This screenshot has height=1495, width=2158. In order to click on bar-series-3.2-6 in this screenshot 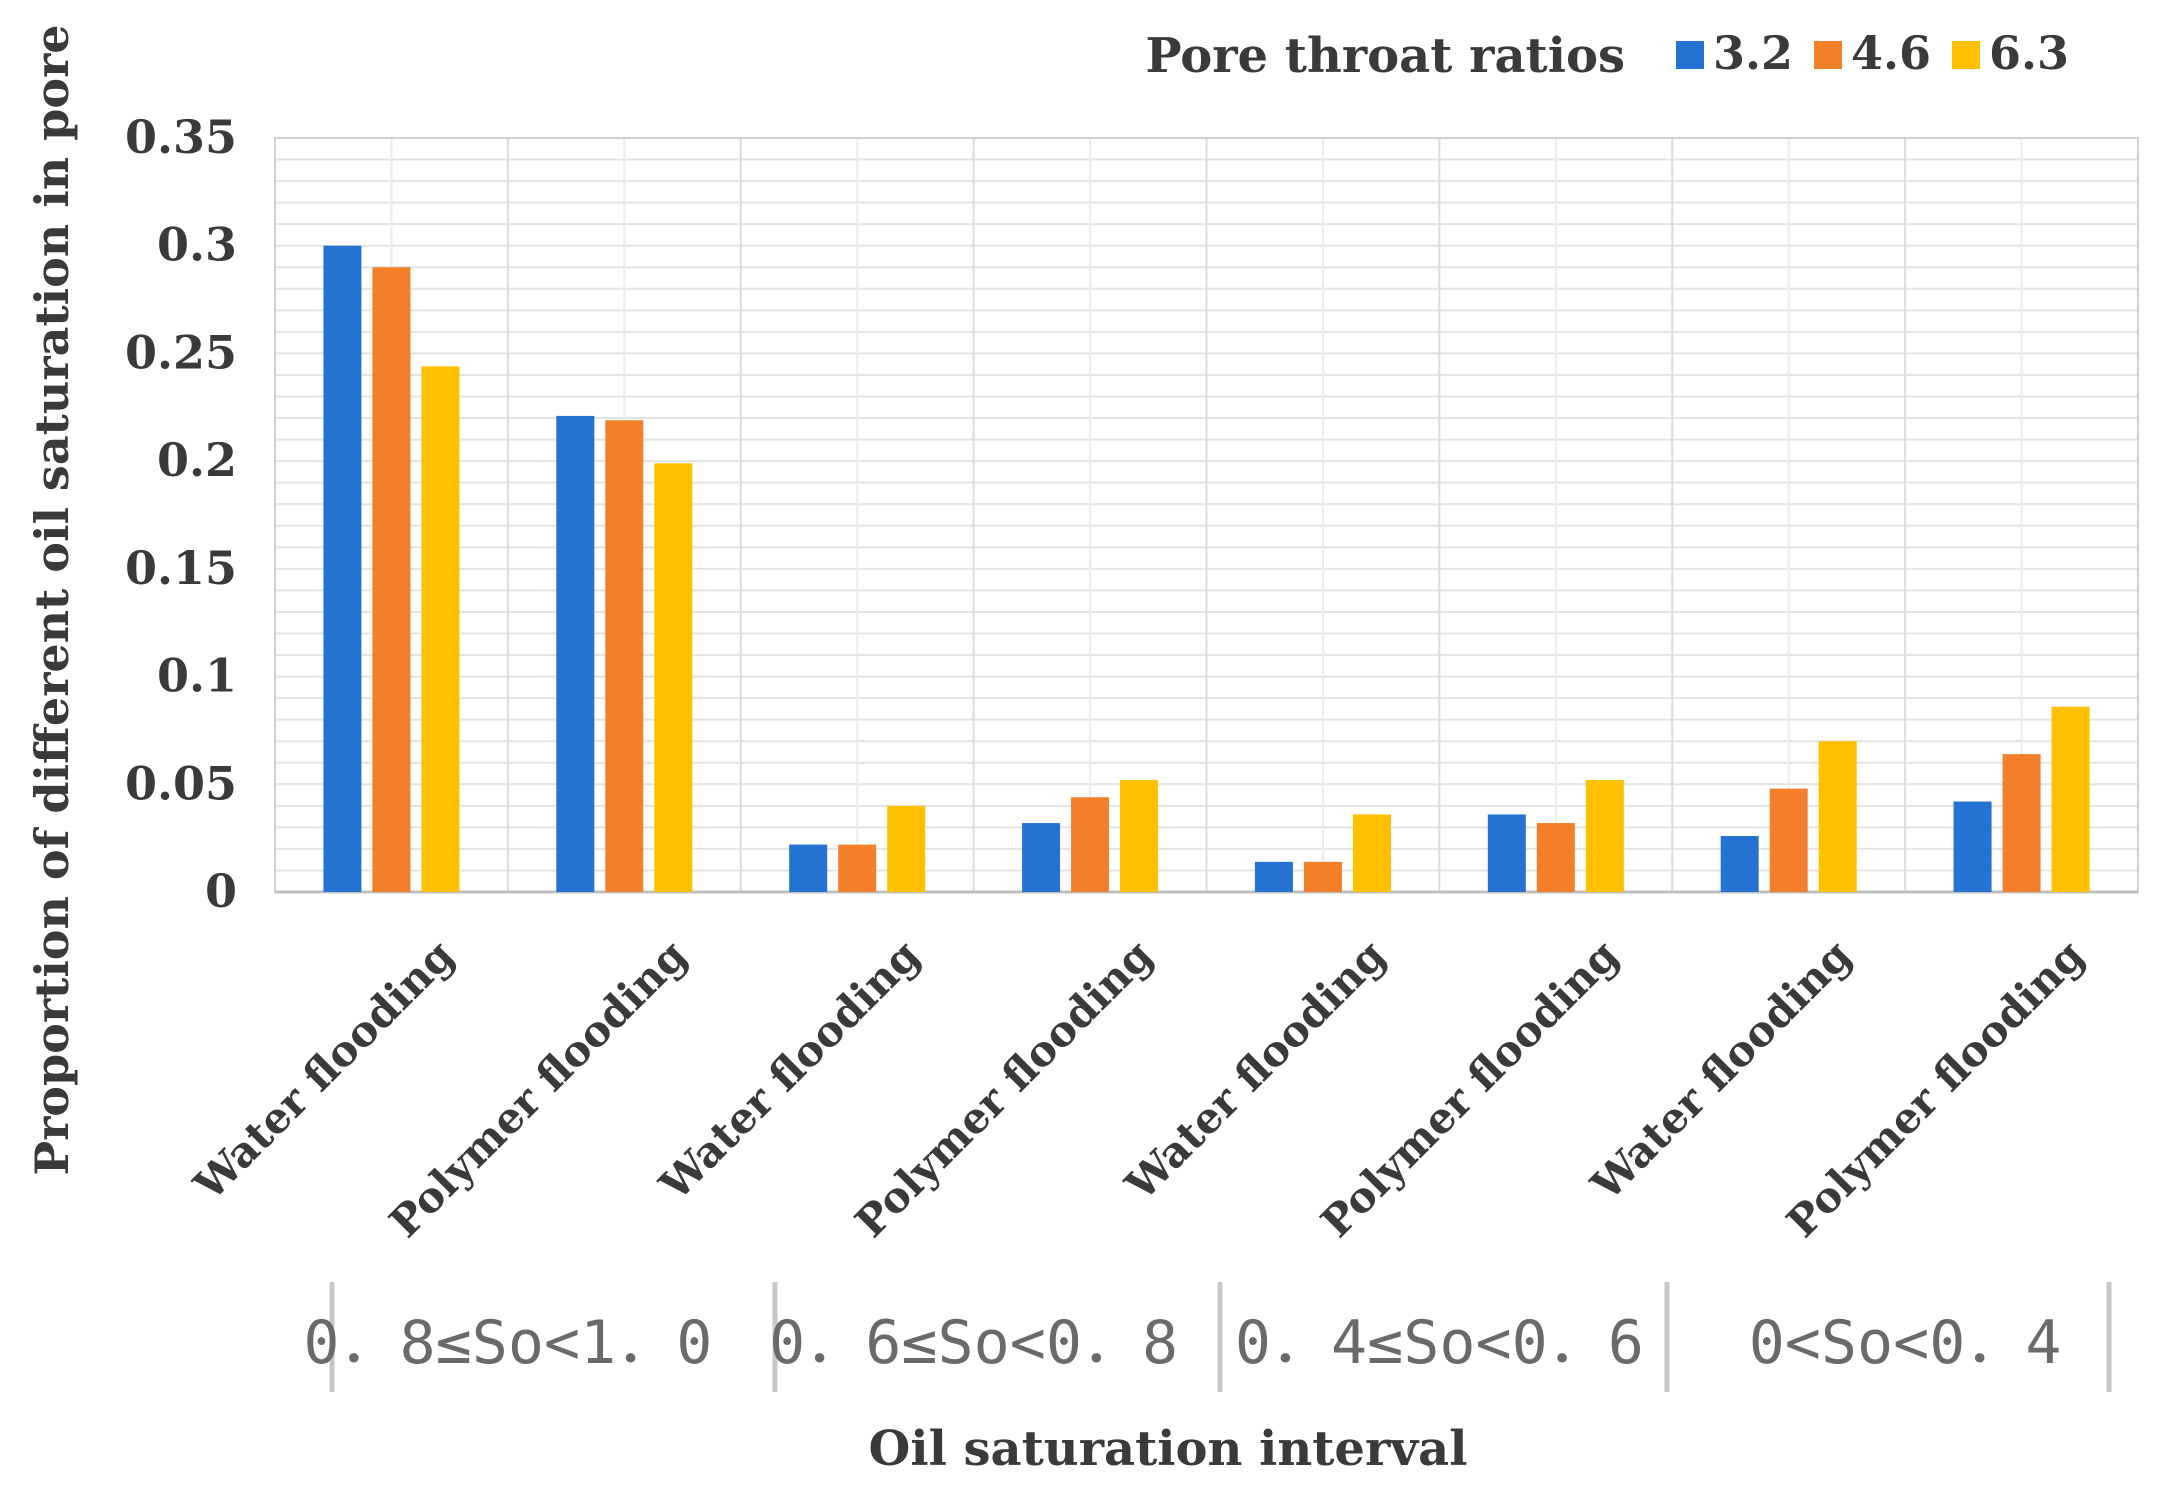, I will do `click(1506, 853)`.